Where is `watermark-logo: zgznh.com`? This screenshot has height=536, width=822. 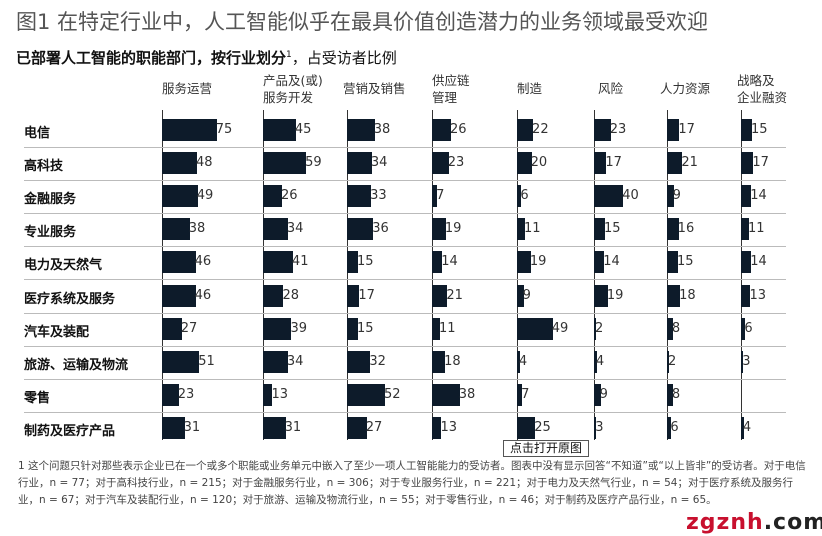
watermark-logo: zgznh.com is located at coordinates (754, 523).